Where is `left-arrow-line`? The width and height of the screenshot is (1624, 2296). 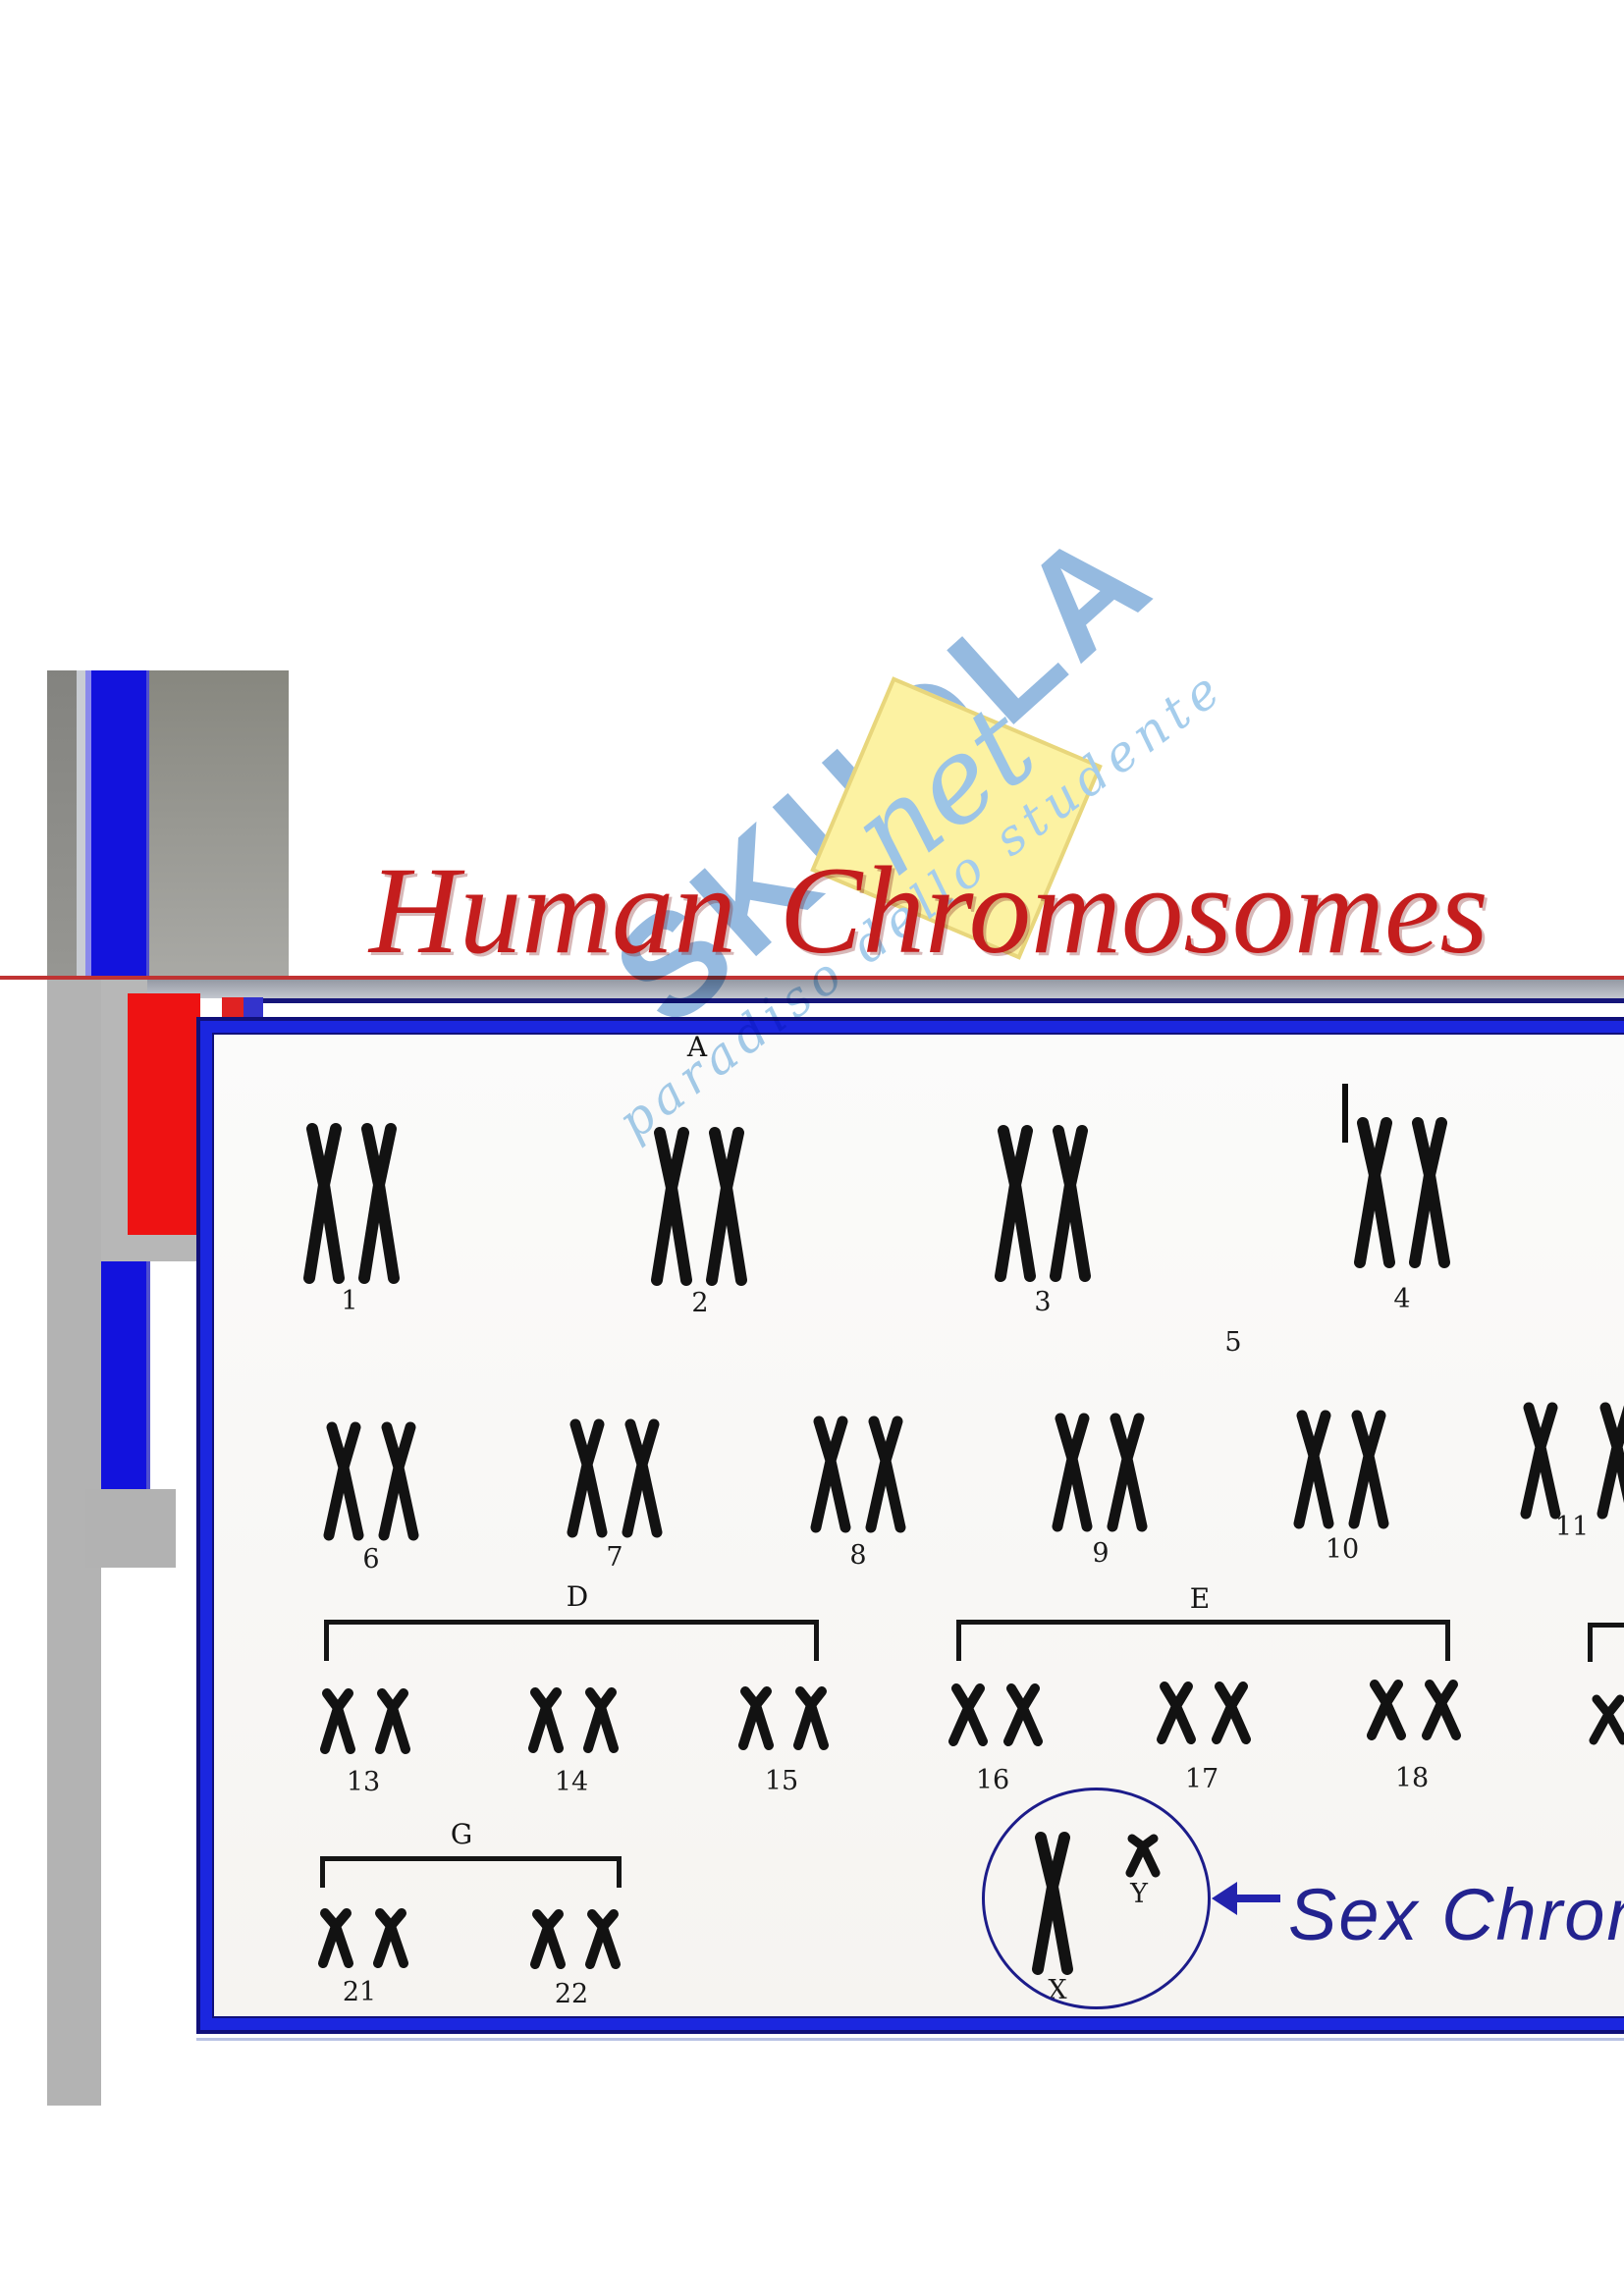 left-arrow-line is located at coordinates (1257, 1898).